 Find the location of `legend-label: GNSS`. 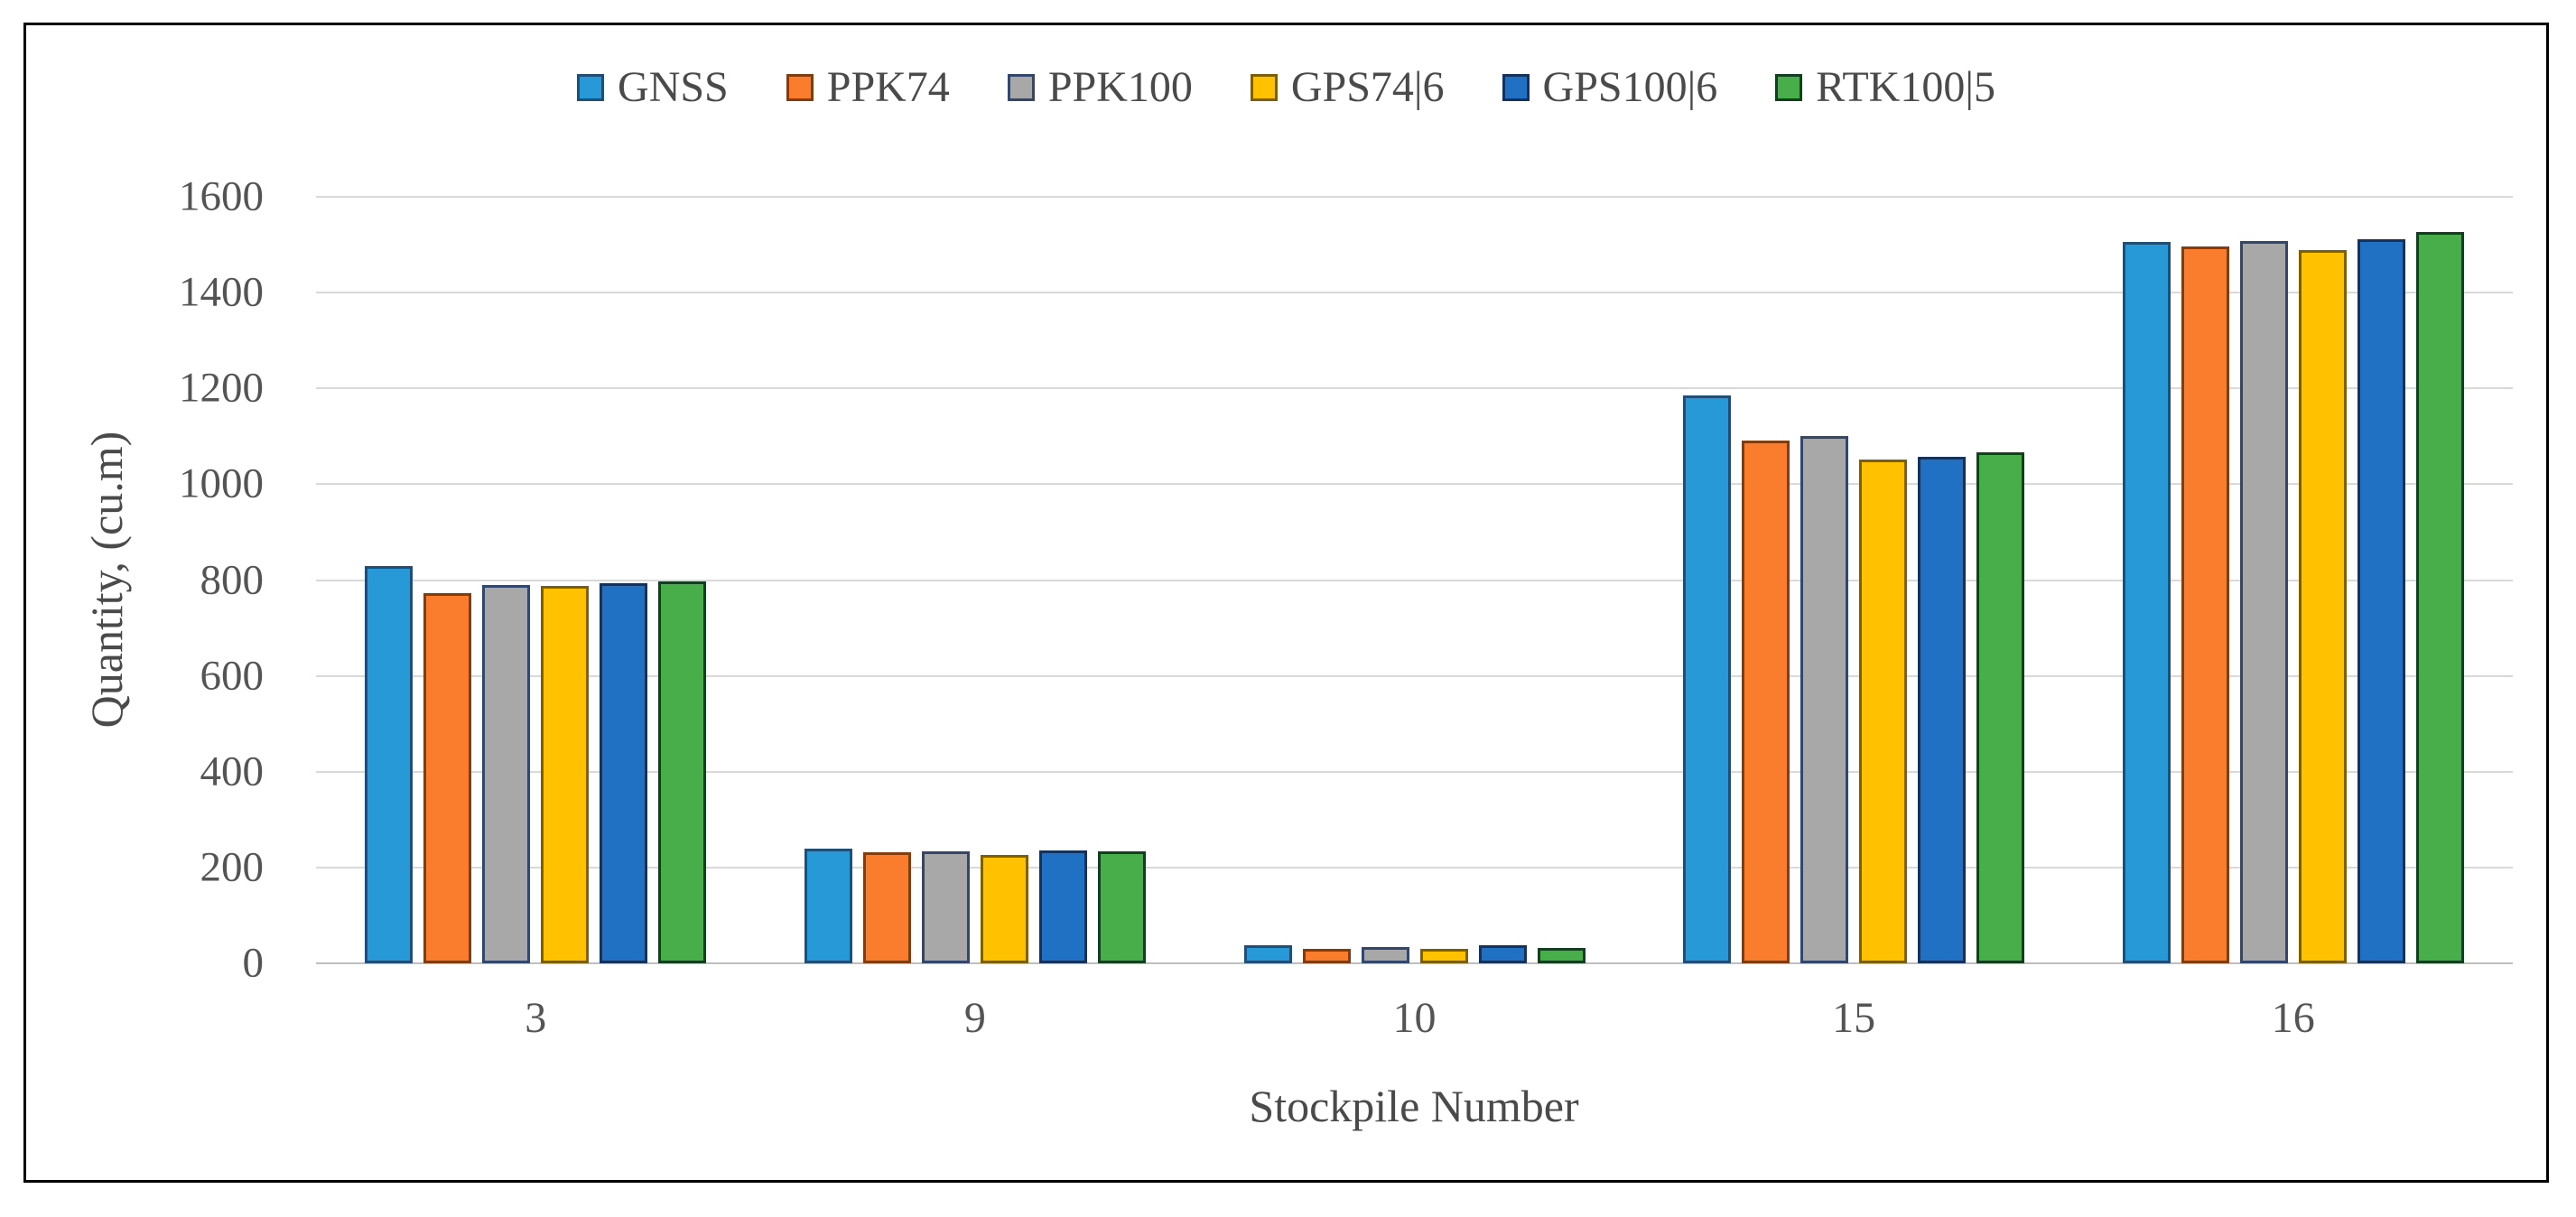

legend-label: GNSS is located at coordinates (673, 87).